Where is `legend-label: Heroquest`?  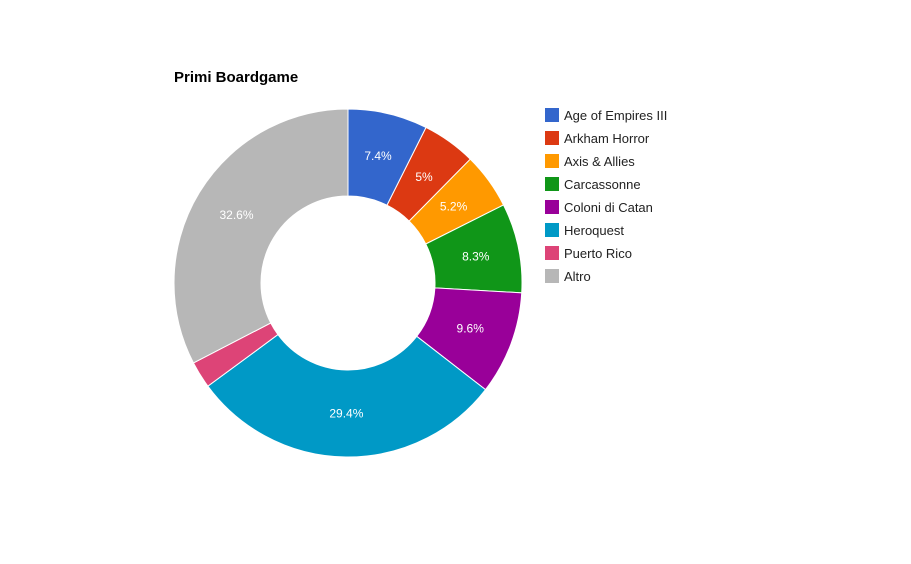
legend-label: Heroquest is located at coordinates (594, 230).